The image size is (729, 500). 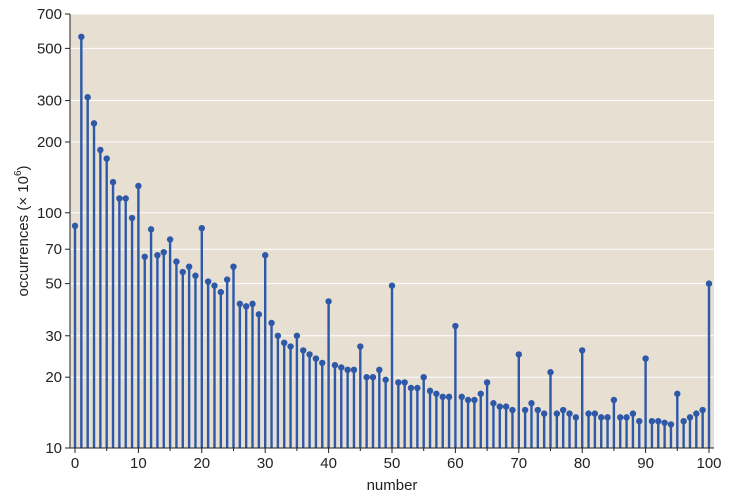 What do you see at coordinates (708, 463) in the screenshot?
I see `x-tick-label-100: 100` at bounding box center [708, 463].